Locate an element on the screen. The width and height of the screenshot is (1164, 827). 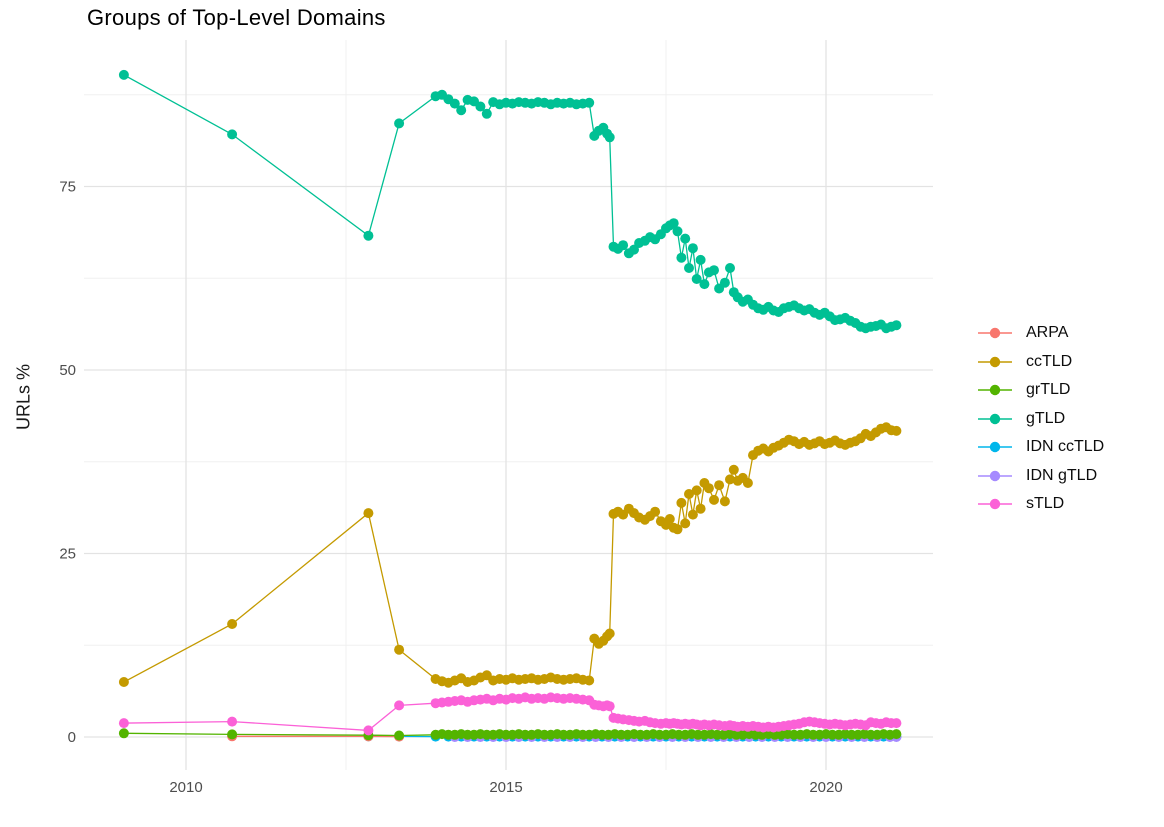
chart-title: Groups of Top-Level Domains is located at coordinates (236, 17).